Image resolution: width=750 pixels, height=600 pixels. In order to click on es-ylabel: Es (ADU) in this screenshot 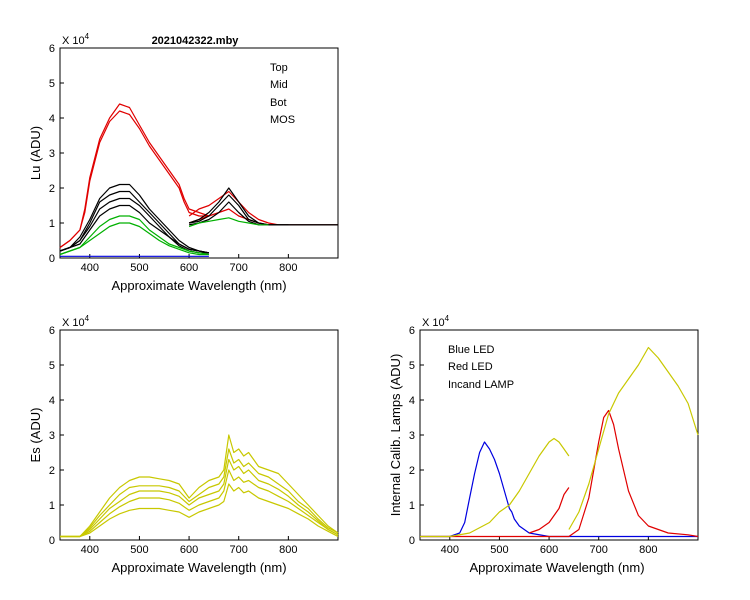, I will do `click(35, 435)`.